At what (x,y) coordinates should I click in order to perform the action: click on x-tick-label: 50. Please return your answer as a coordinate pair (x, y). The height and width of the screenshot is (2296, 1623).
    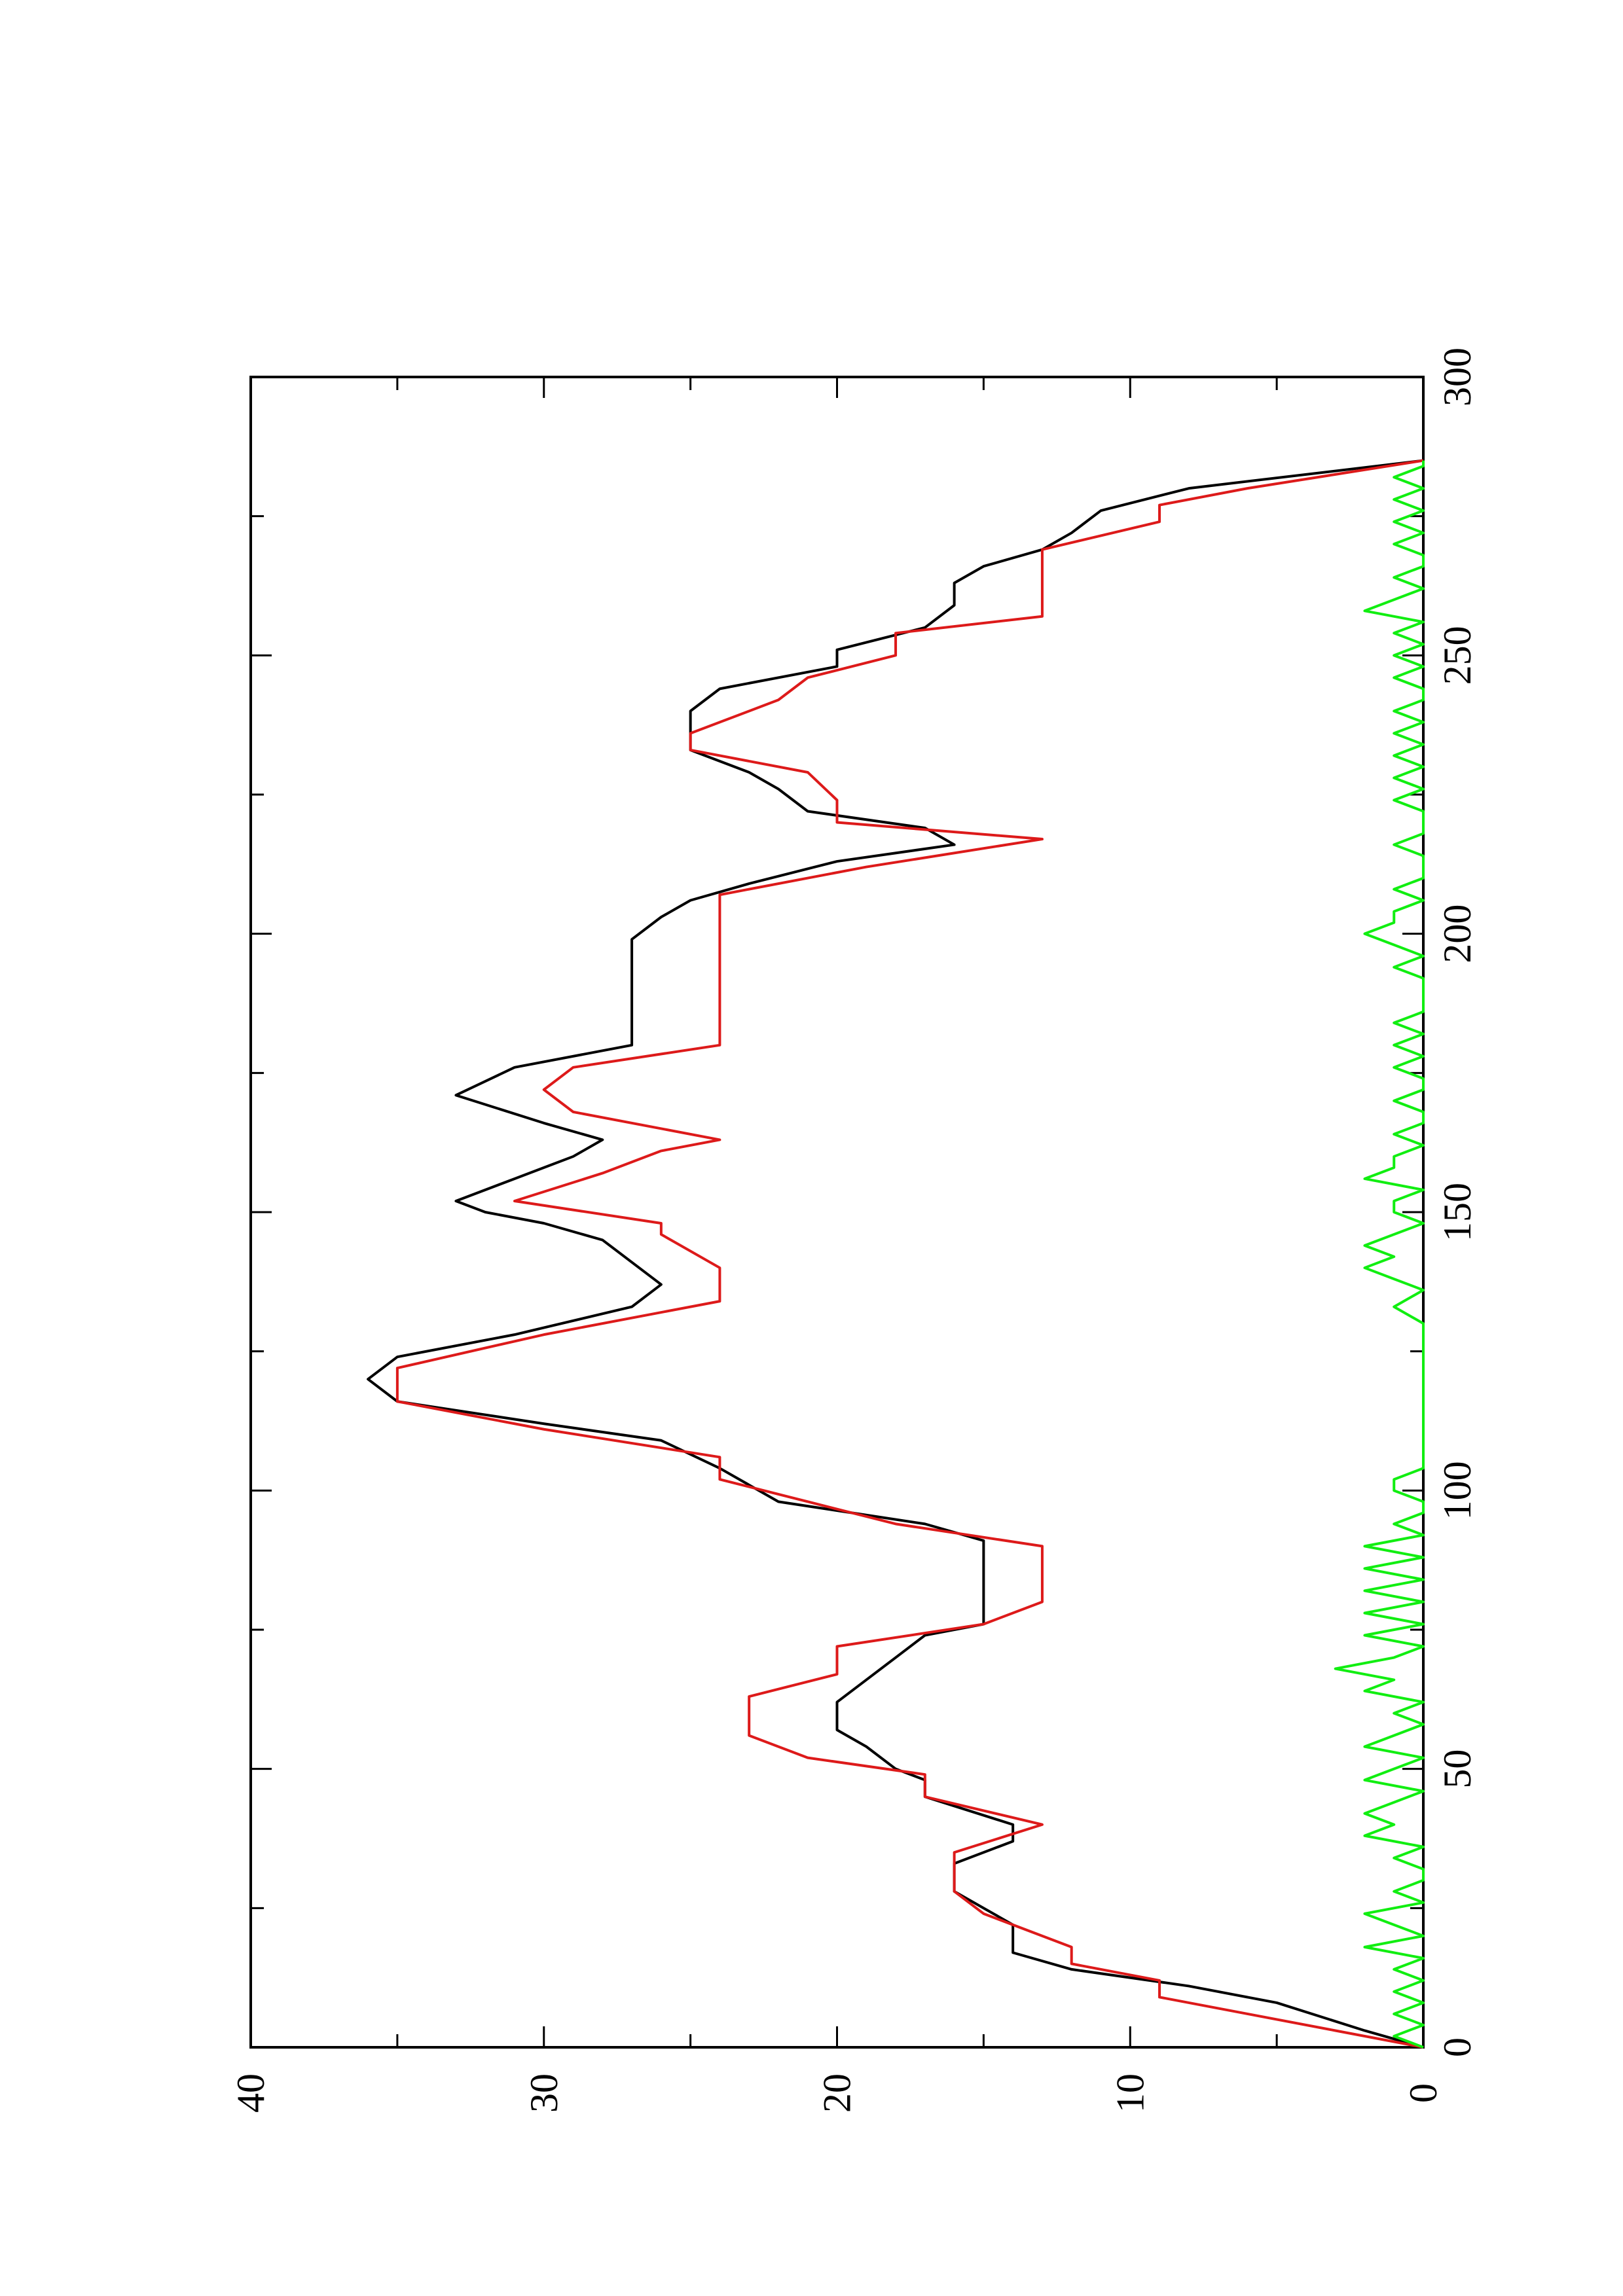
    Looking at the image, I should click on (1457, 1769).